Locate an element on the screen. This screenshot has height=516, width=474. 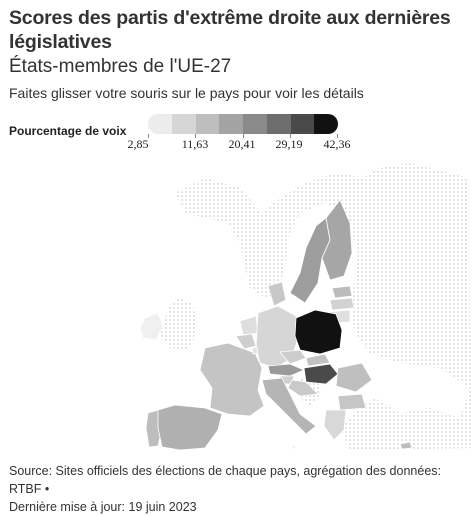
country-latvia is located at coordinates (342, 304).